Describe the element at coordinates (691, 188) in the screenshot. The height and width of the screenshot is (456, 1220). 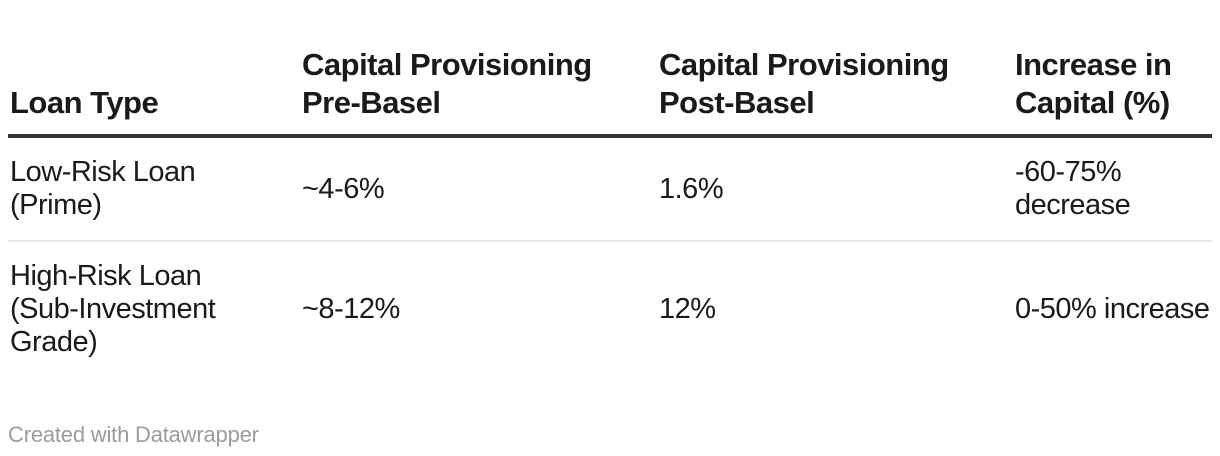
I see `cell-post-basel-value: 1.6%` at that location.